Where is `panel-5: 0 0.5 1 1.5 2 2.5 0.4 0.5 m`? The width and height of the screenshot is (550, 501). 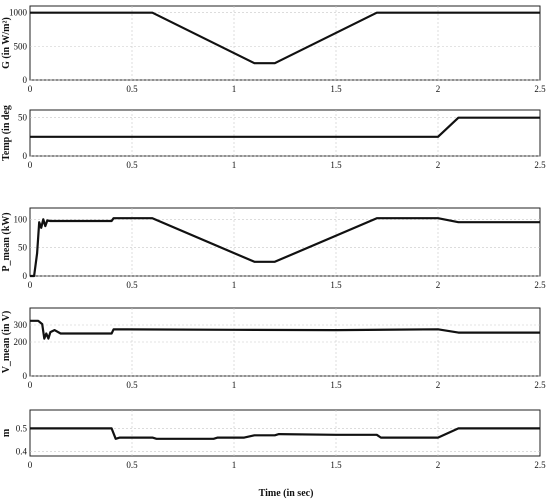
panel-5: 0 0.5 1 1.5 2 2.5 0.4 0.5 m is located at coordinates (273, 439).